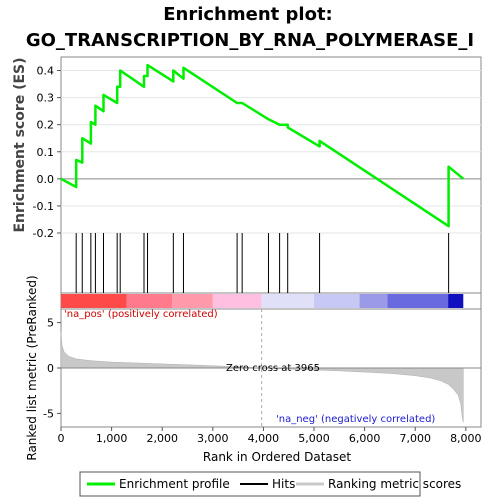  Describe the element at coordinates (50, 323) in the screenshot. I see `metric-ytick-label: 5` at that location.